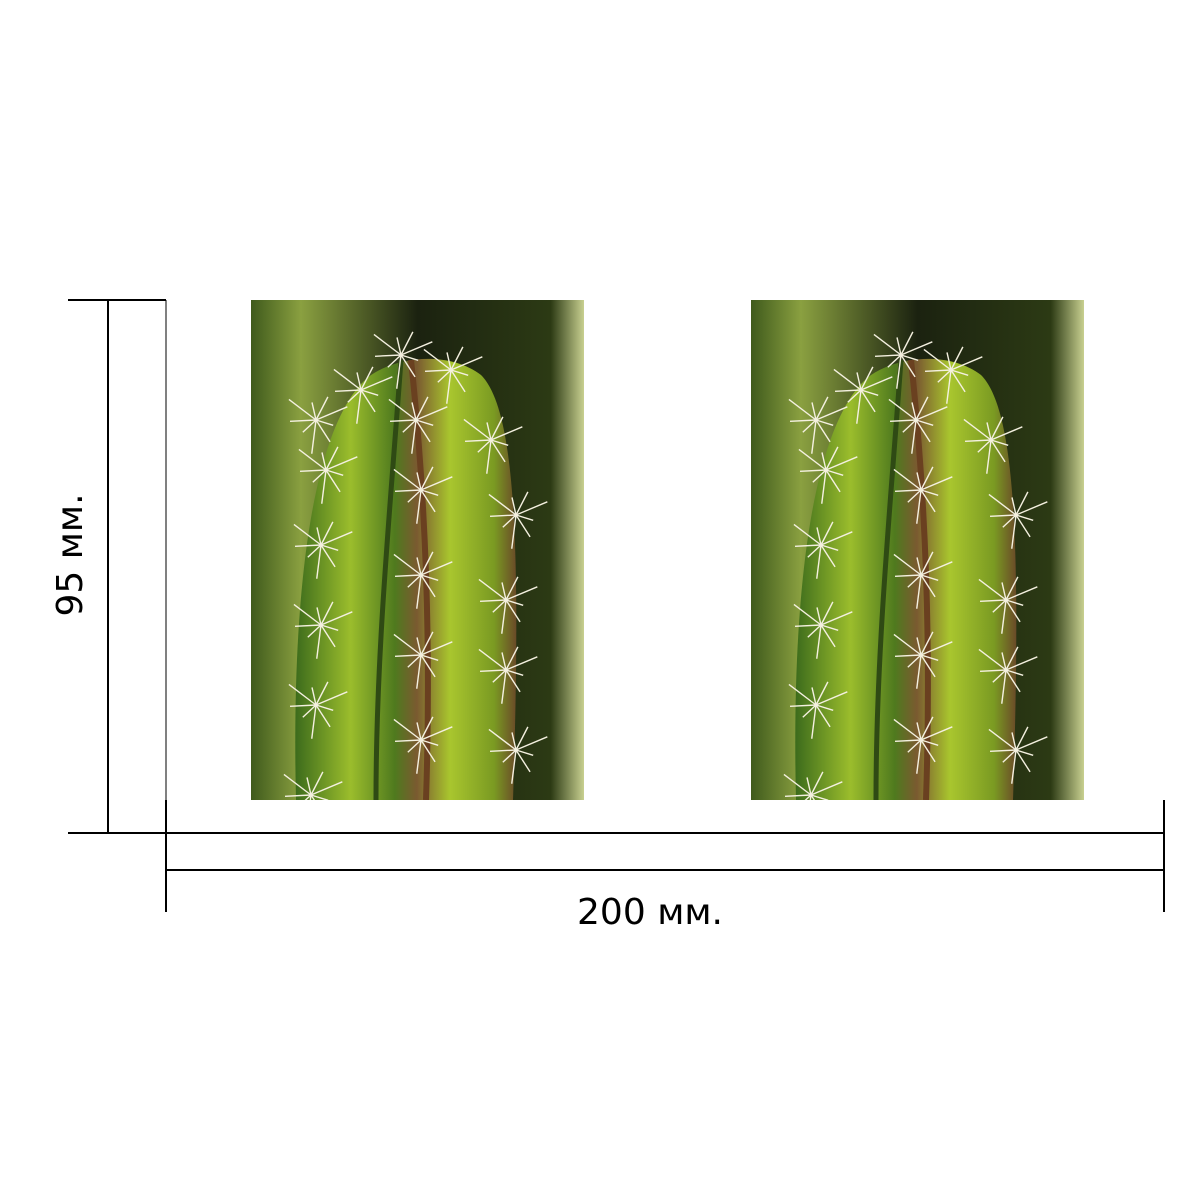 The height and width of the screenshot is (1200, 1200). Describe the element at coordinates (70, 554) in the screenshot. I see `height-label: 95 мм.` at that location.